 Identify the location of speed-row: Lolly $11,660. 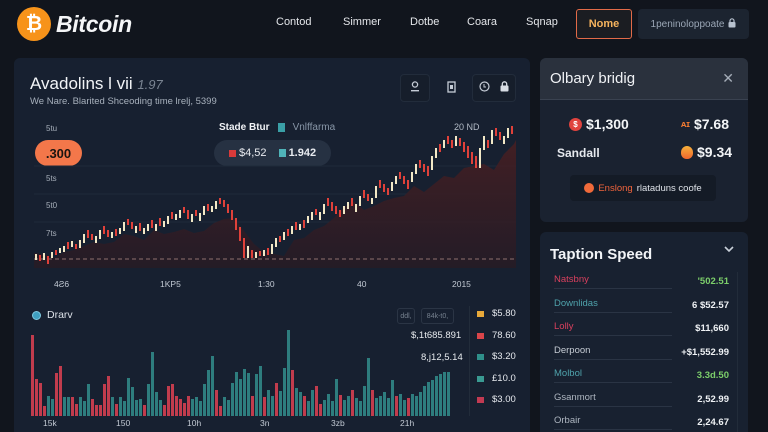
(641, 329).